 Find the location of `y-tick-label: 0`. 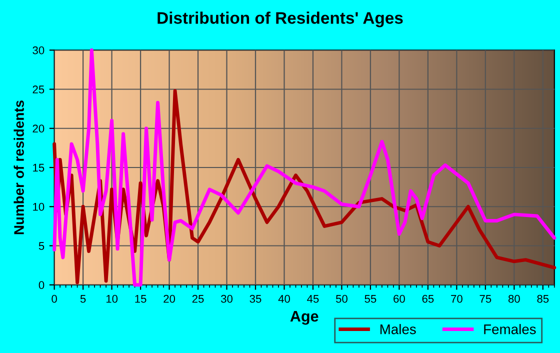

y-tick-label: 0 is located at coordinates (41, 285).